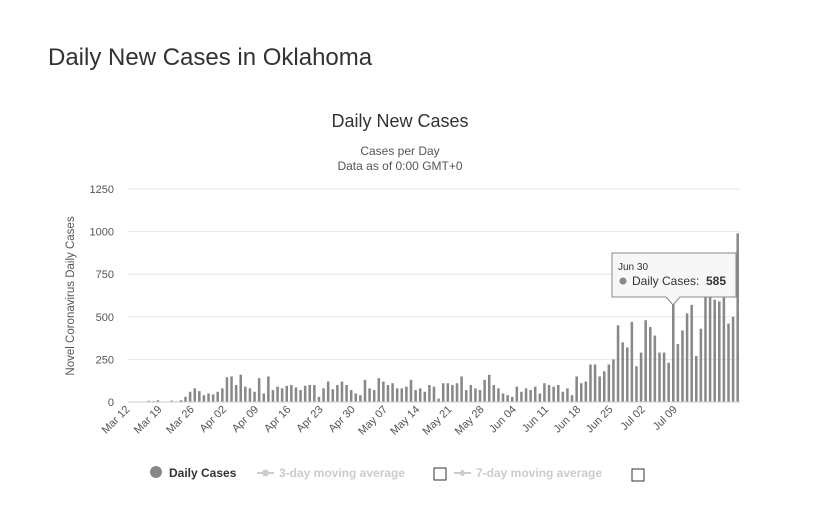 Image resolution: width=818 pixels, height=513 pixels. I want to click on legend-checkbox-3-day, so click(440, 474).